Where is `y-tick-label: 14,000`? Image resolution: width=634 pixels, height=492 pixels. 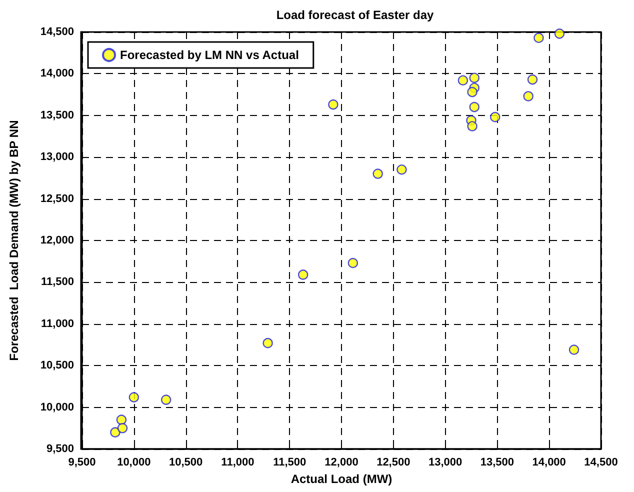
y-tick-label: 14,000 is located at coordinates (57, 74).